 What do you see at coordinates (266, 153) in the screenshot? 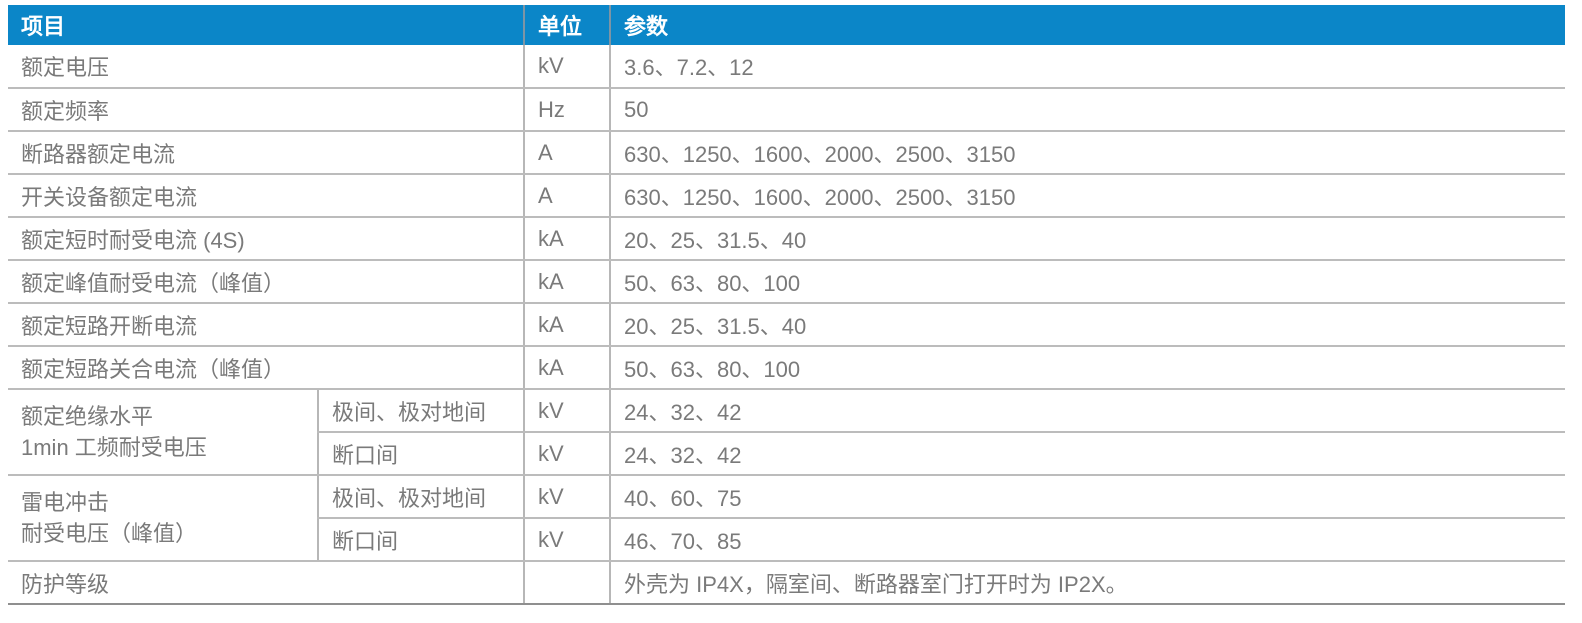
I see `item-cell: 断路器额定电流` at bounding box center [266, 153].